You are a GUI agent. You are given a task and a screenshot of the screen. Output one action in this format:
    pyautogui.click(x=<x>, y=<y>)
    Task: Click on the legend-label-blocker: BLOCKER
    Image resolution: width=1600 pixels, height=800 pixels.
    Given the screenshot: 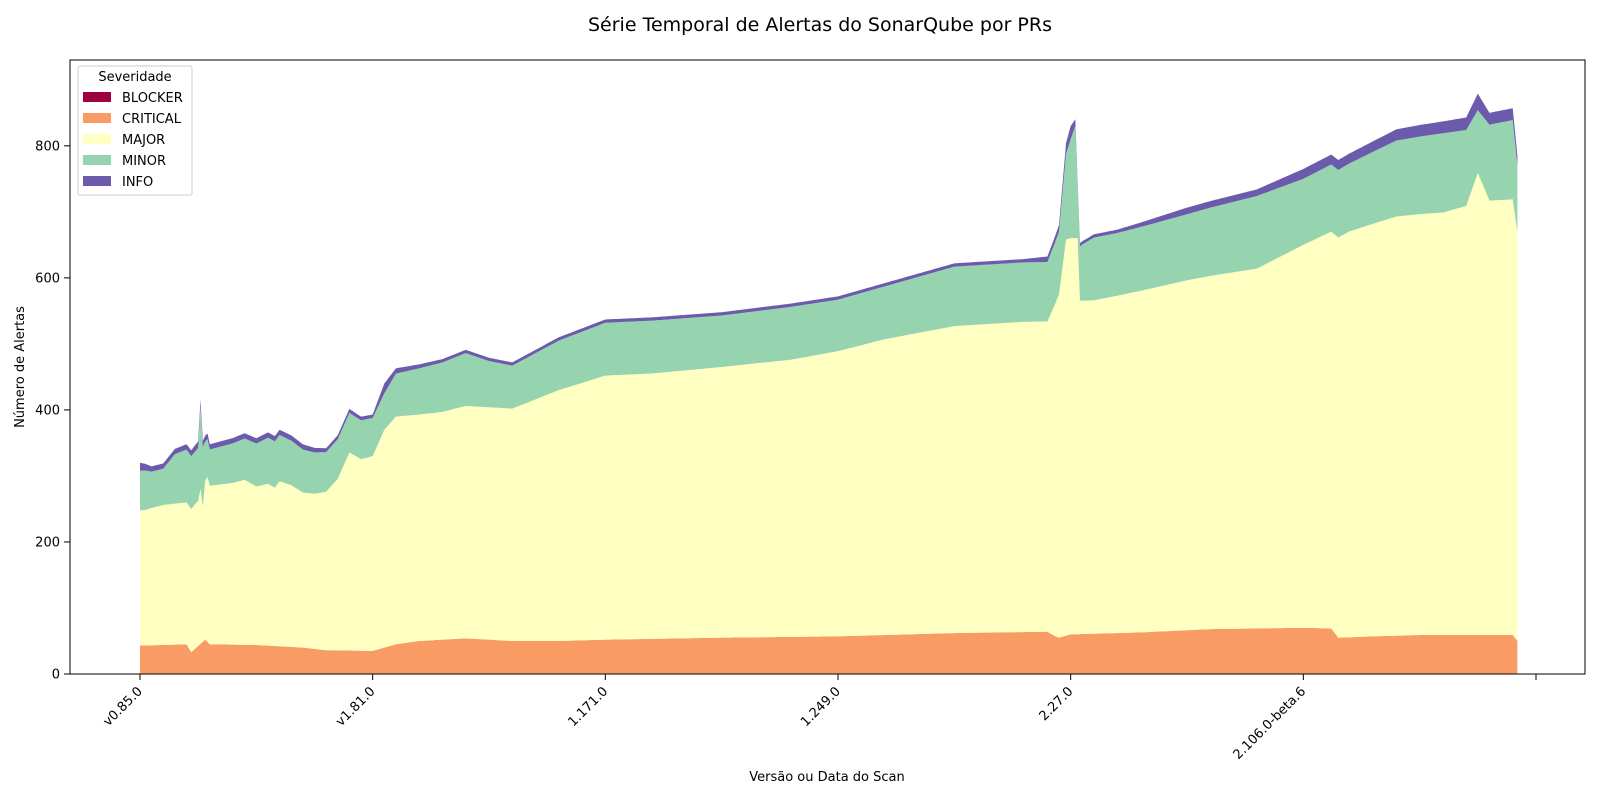 What is the action you would take?
    pyautogui.click(x=152, y=98)
    